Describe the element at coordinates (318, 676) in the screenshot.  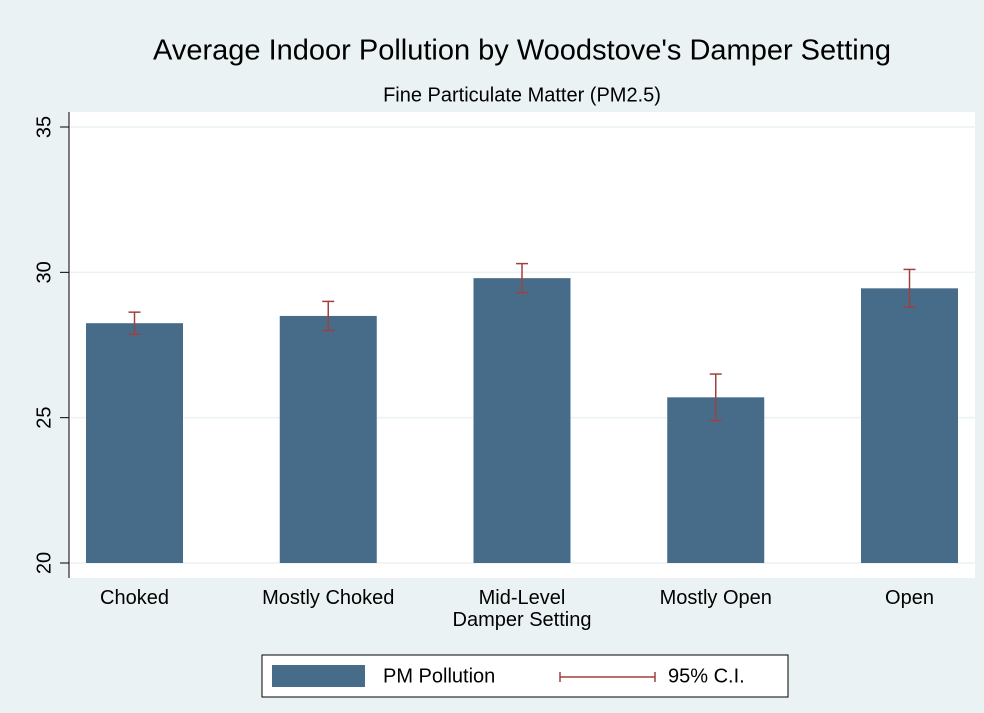
I see `legend-swatch` at that location.